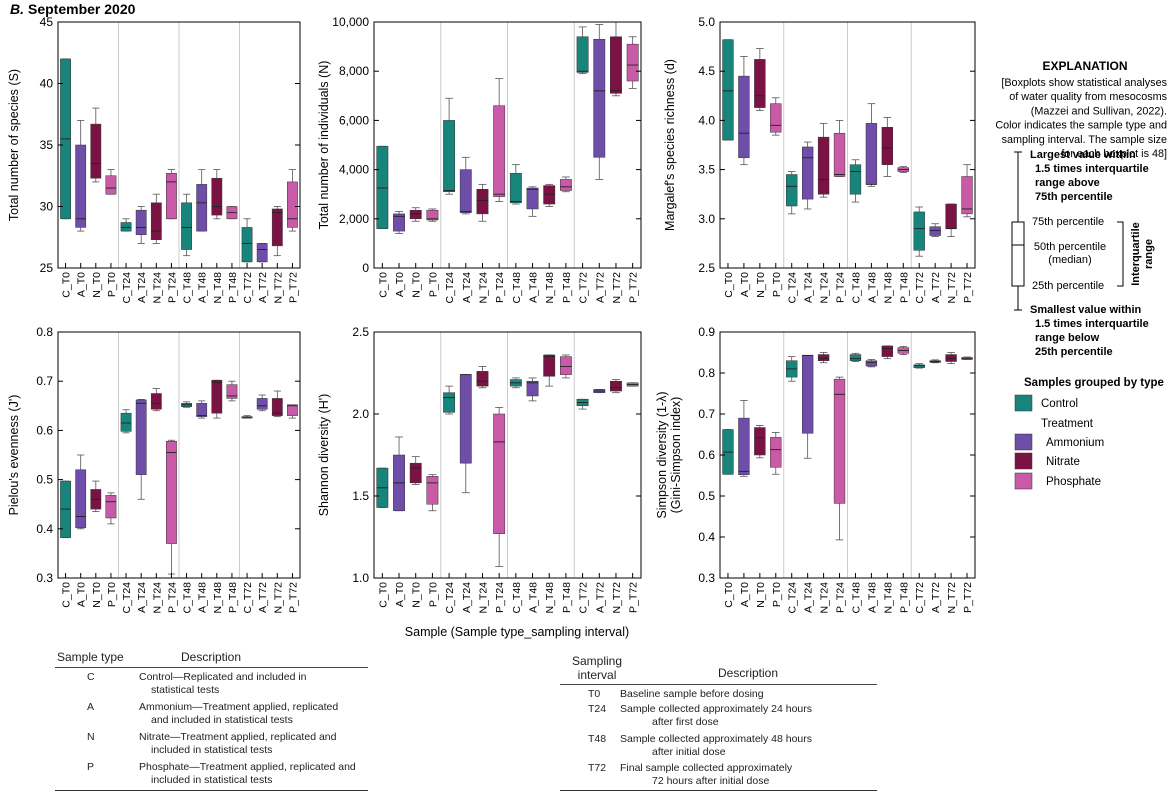 This screenshot has width=1169, height=793. Describe the element at coordinates (186, 404) in the screenshot. I see `box-C_T48` at that location.